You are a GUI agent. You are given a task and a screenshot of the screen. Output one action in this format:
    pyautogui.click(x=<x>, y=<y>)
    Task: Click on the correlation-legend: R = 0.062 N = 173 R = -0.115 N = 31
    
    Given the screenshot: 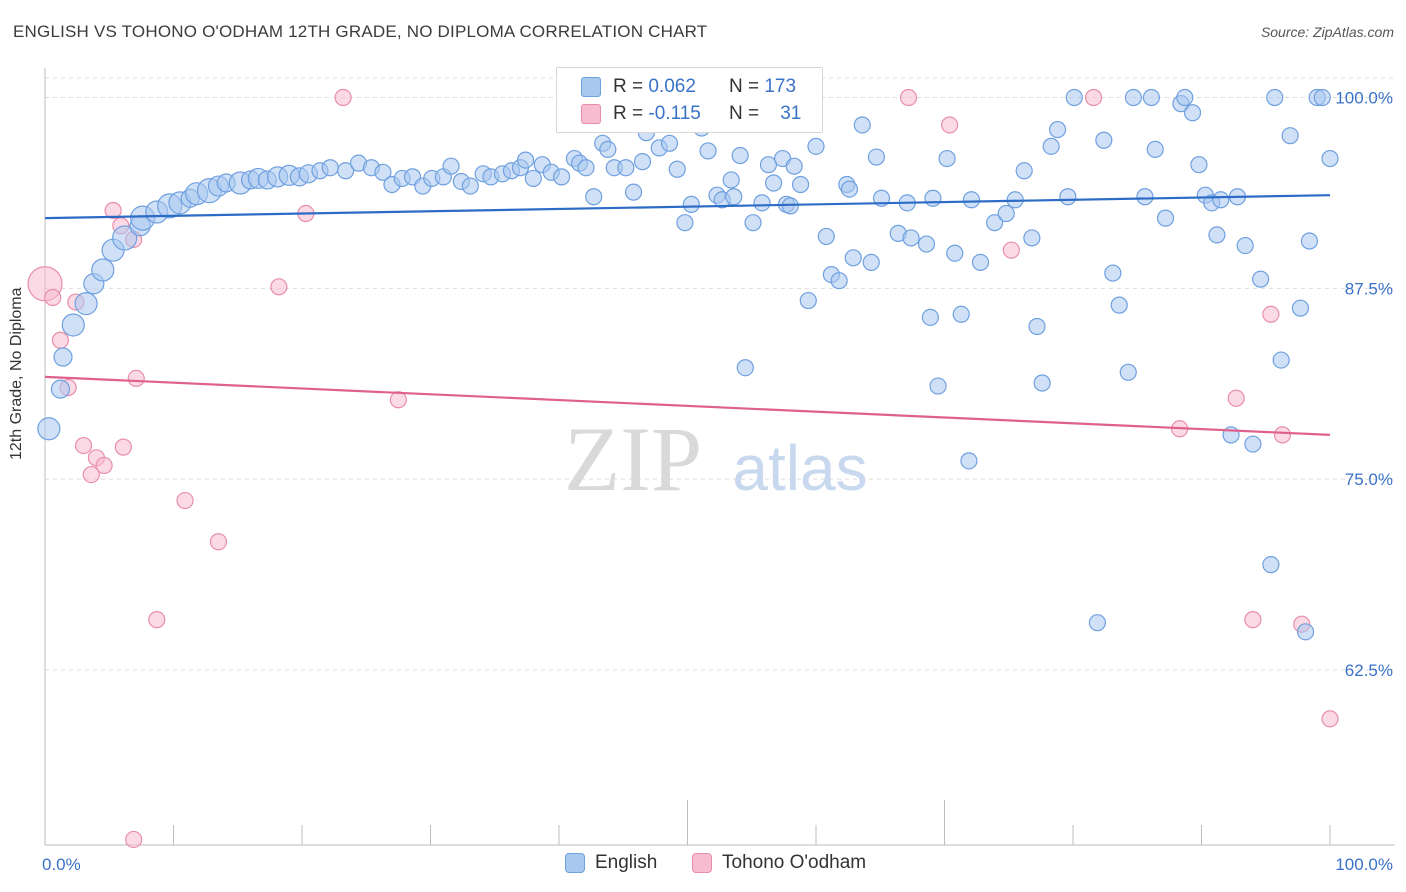 What is the action you would take?
    pyautogui.click(x=689, y=100)
    